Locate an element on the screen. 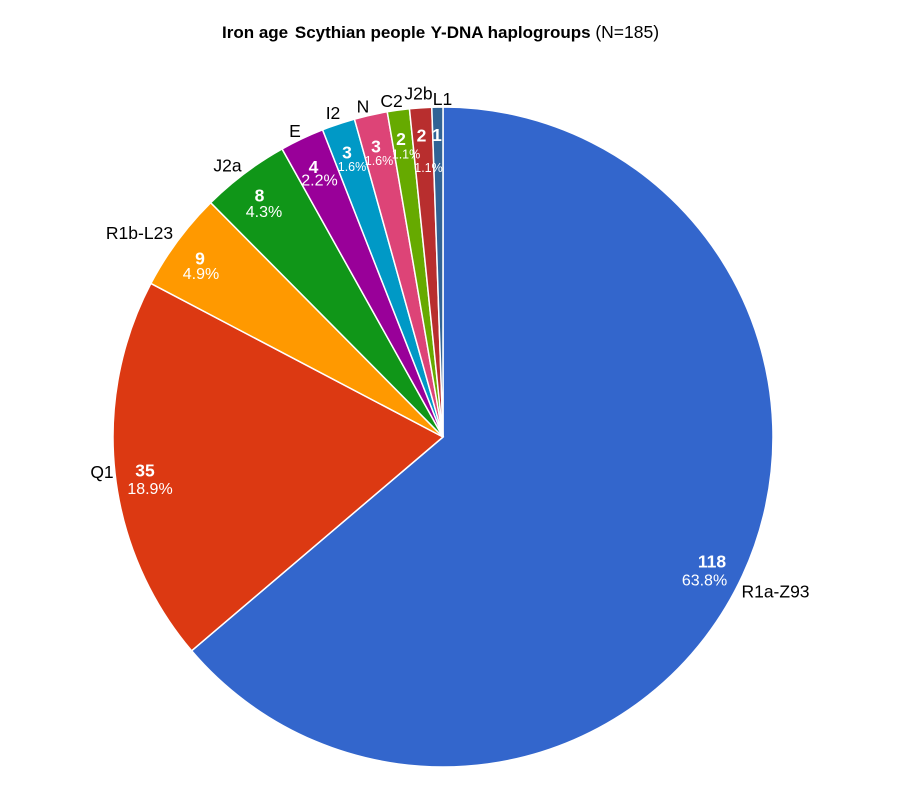  svg-text: 4 is located at coordinates (314, 167).